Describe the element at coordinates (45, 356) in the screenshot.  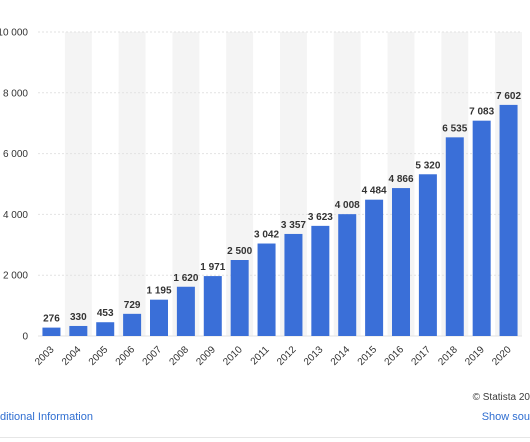
I see `x-tick-label-2003: 2003` at that location.